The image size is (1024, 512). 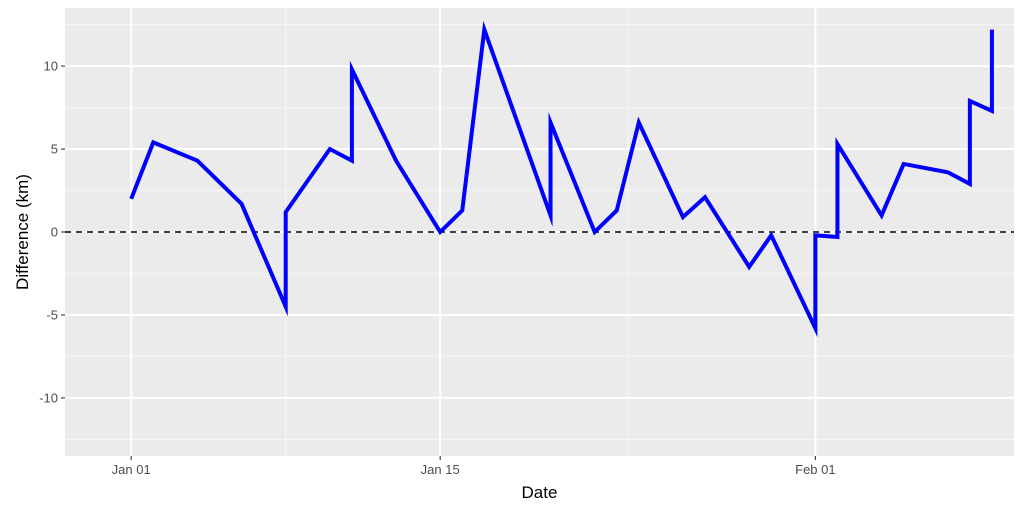 What do you see at coordinates (51, 66) in the screenshot?
I see `y-tick-label: 10` at bounding box center [51, 66].